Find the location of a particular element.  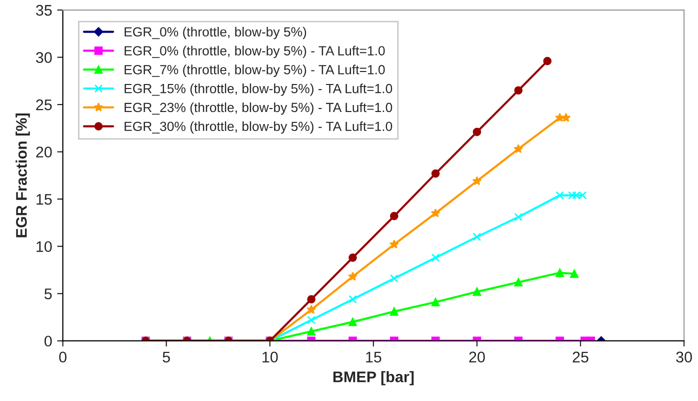

y-tick-label: 5 is located at coordinates (48, 294).